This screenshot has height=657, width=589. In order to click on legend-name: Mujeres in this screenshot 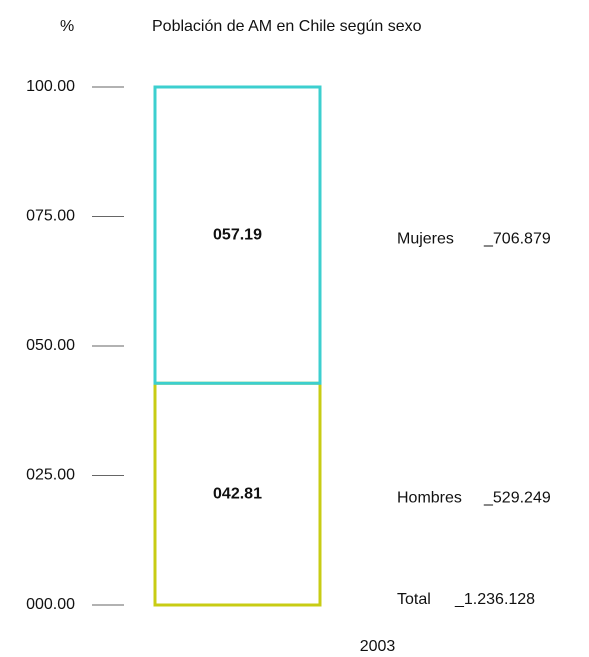, I will do `click(425, 238)`.